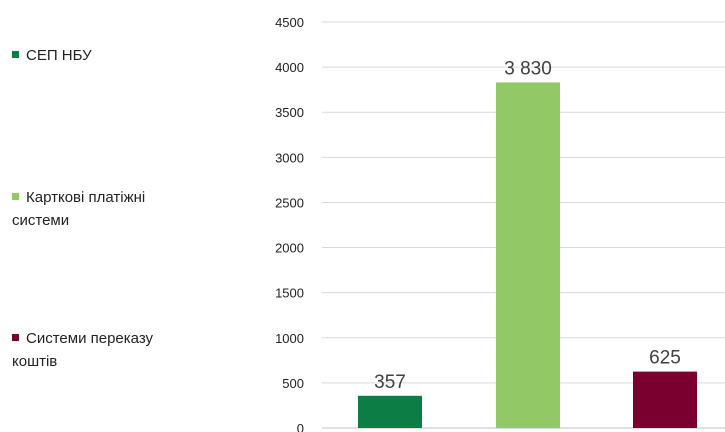  Describe the element at coordinates (289, 112) in the screenshot. I see `y-tick-label: 3500` at that location.